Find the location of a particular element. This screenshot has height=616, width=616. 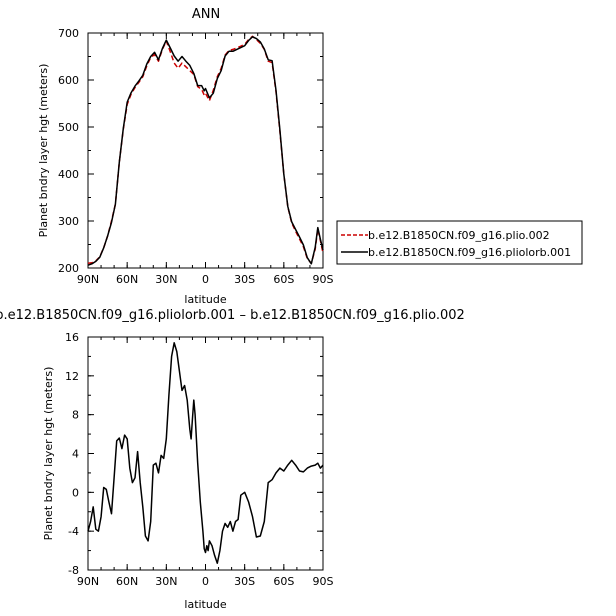

y-tick-label: 16 is located at coordinates (72, 337).